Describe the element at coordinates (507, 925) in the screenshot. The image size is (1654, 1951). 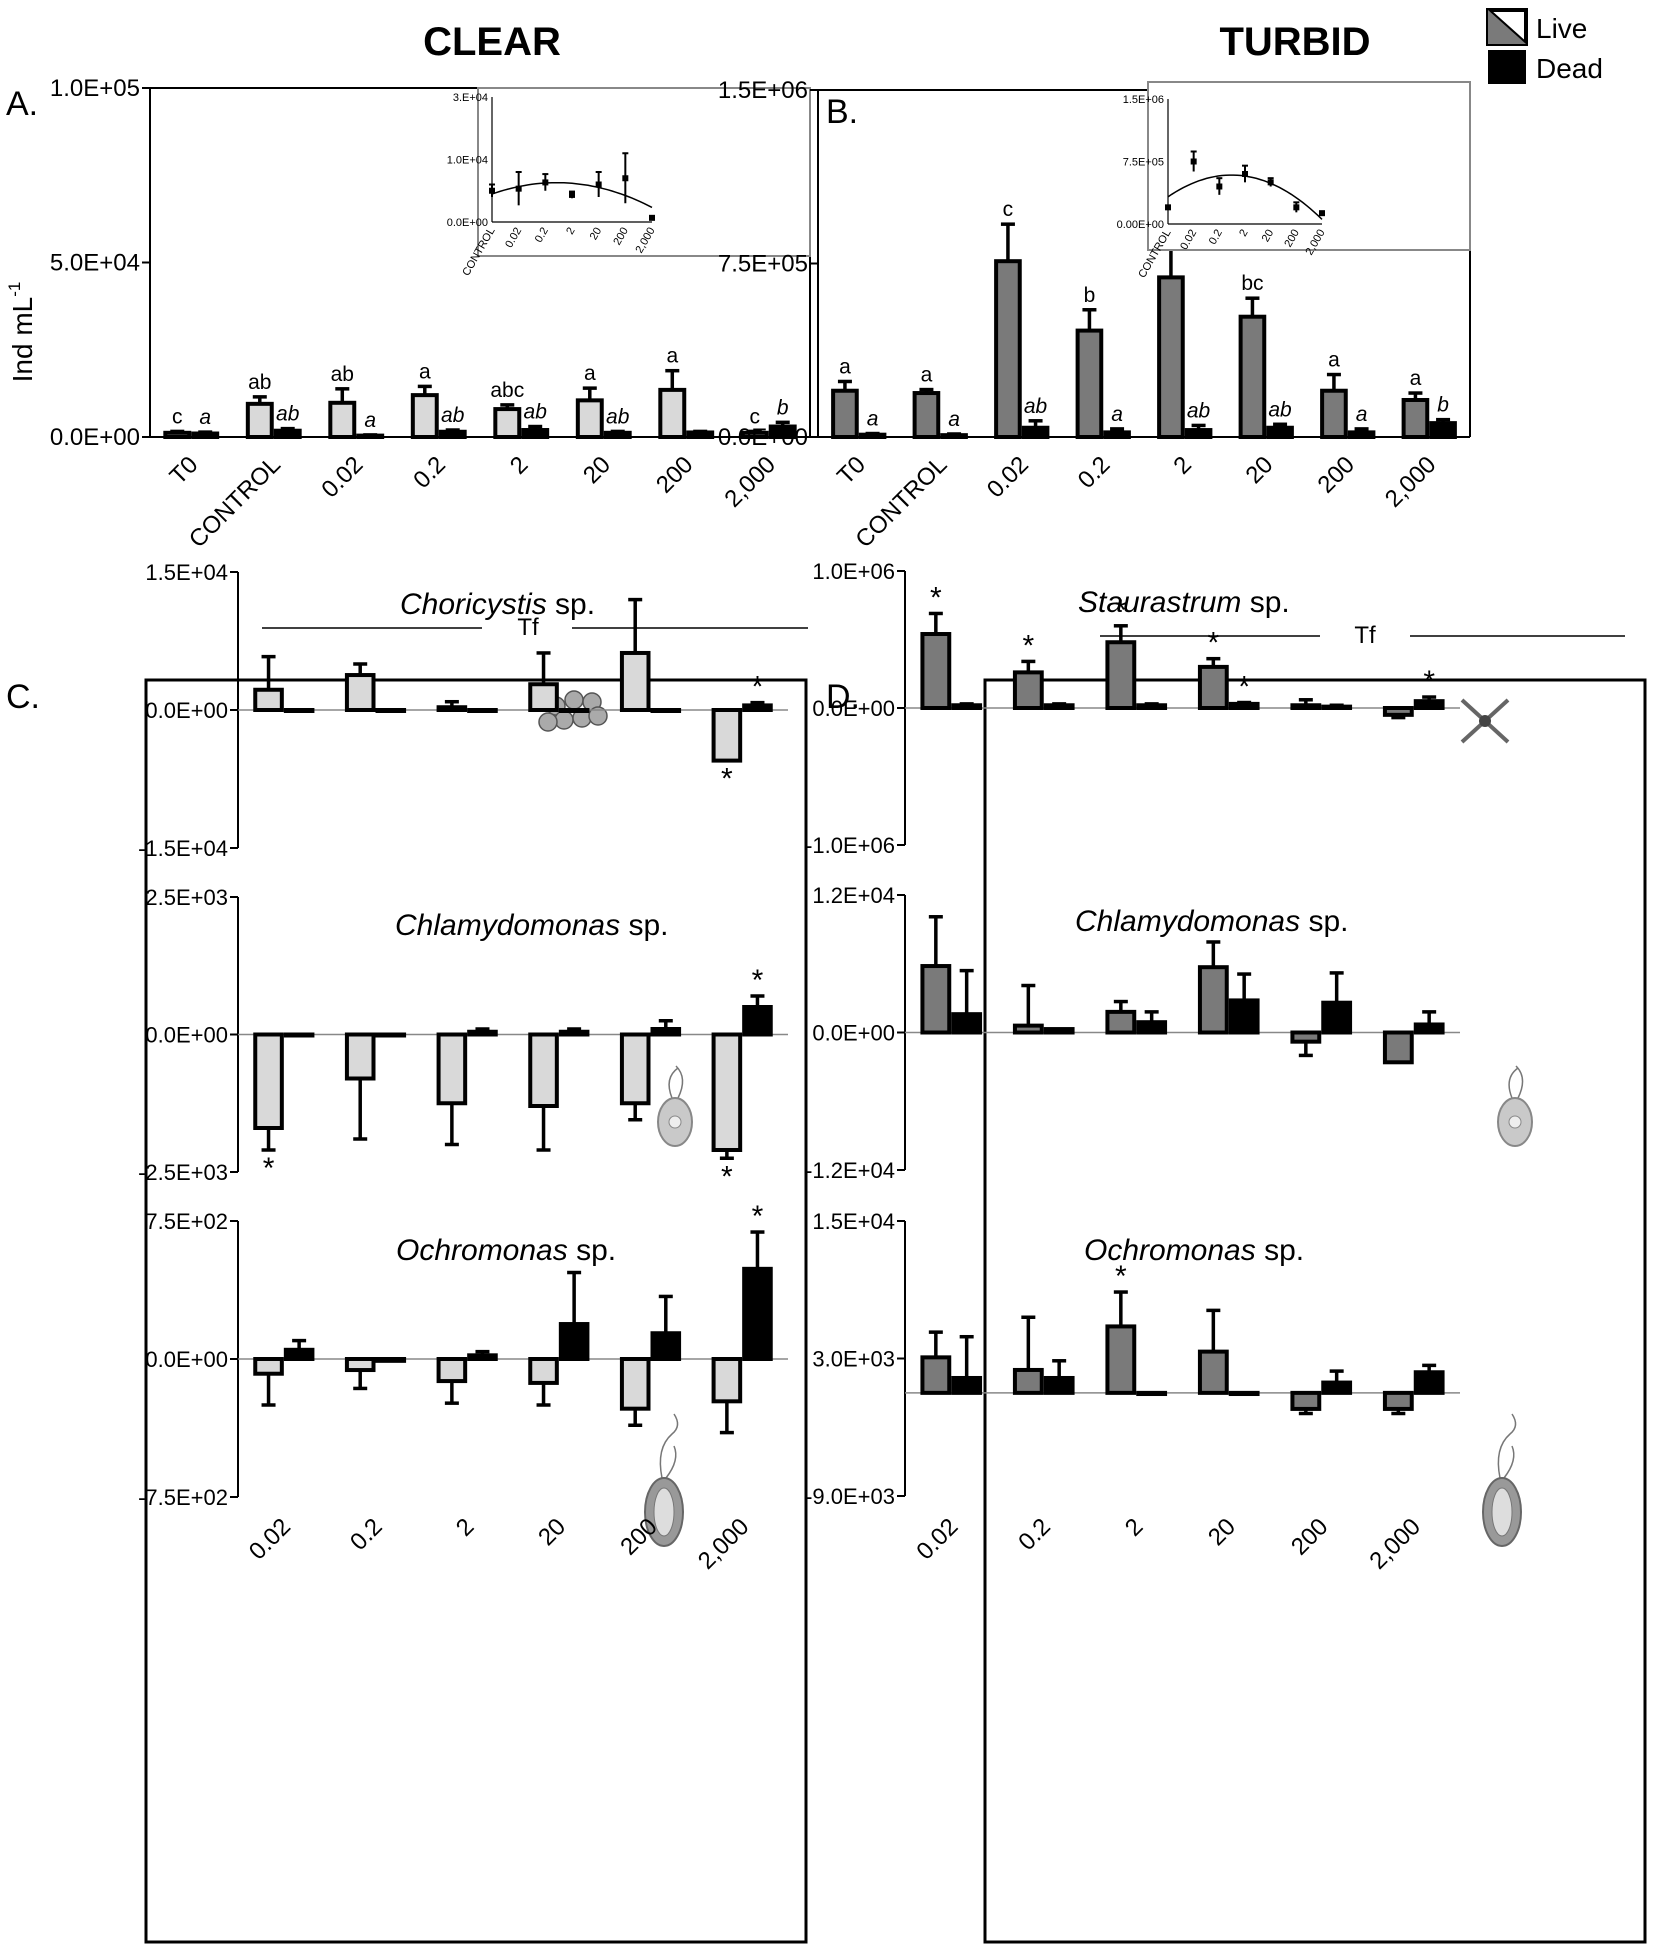
I see `species-name: Chlamydomonas` at that location.